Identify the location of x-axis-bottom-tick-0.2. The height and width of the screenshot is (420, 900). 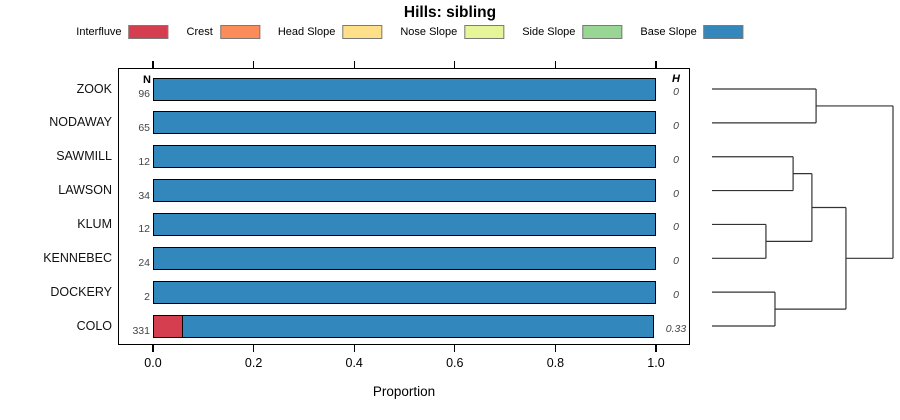
(254, 348).